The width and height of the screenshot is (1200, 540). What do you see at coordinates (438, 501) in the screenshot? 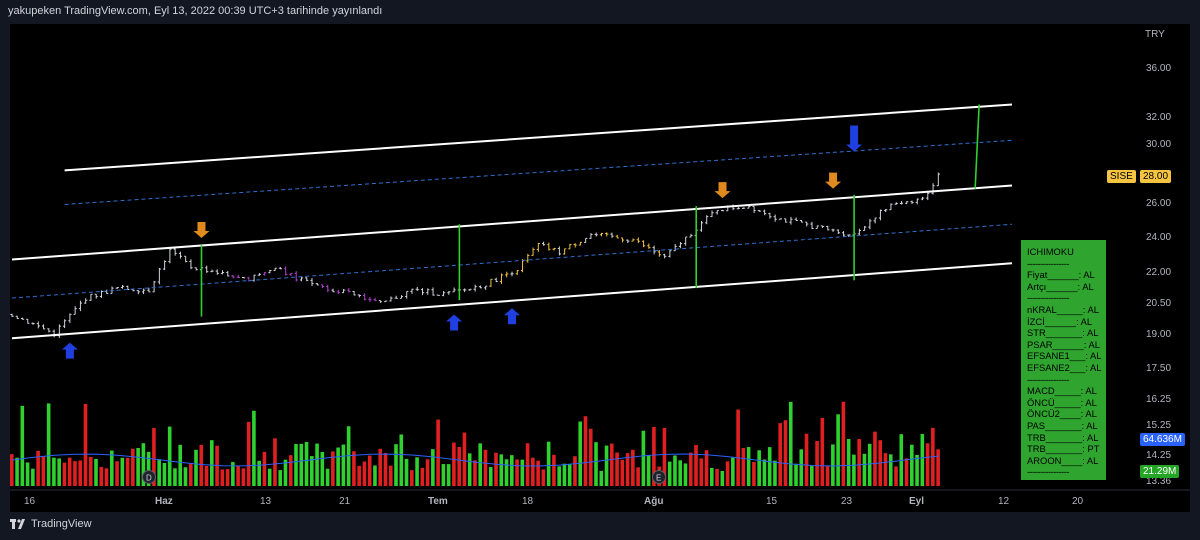
I see `x-tick-label: Tem` at bounding box center [438, 501].